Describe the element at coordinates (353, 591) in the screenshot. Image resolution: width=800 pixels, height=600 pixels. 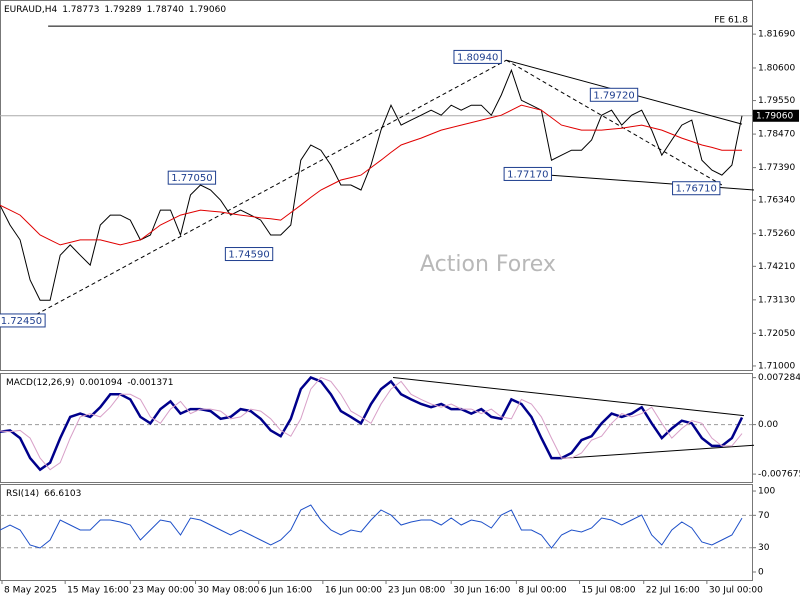
I see `x-tick-label: 16 Jun 00:00` at that location.